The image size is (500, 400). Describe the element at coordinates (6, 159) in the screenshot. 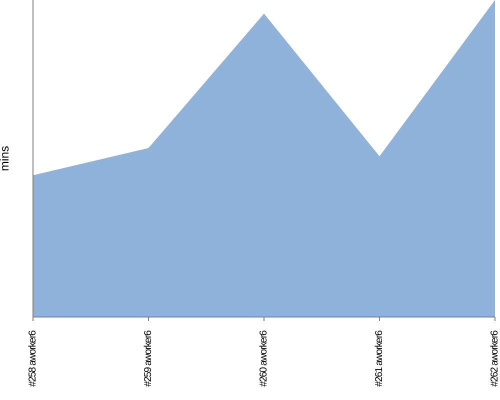

I see `y-axis-title: mins` at that location.